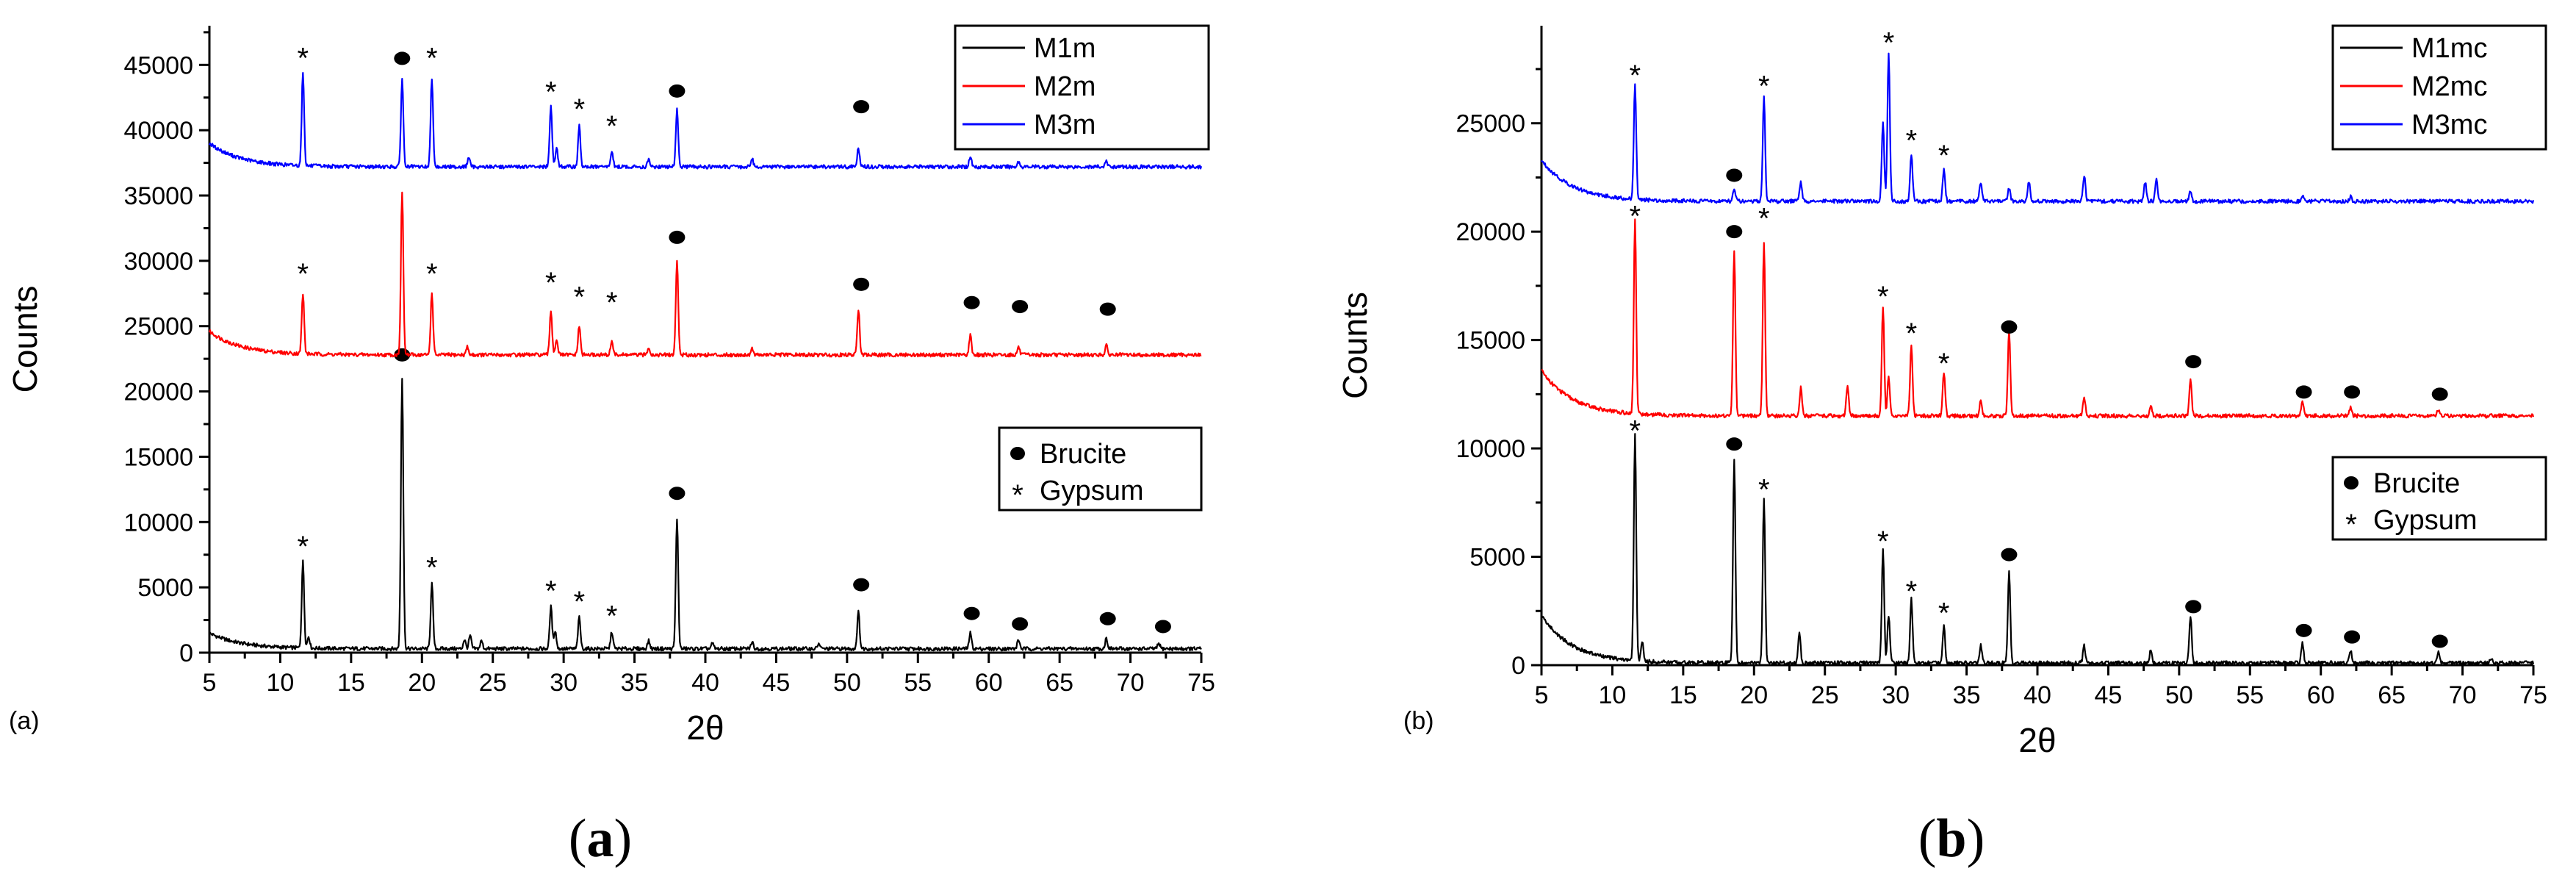  Describe the element at coordinates (158, 65) in the screenshot. I see `y-tick-label: 45000` at that location.